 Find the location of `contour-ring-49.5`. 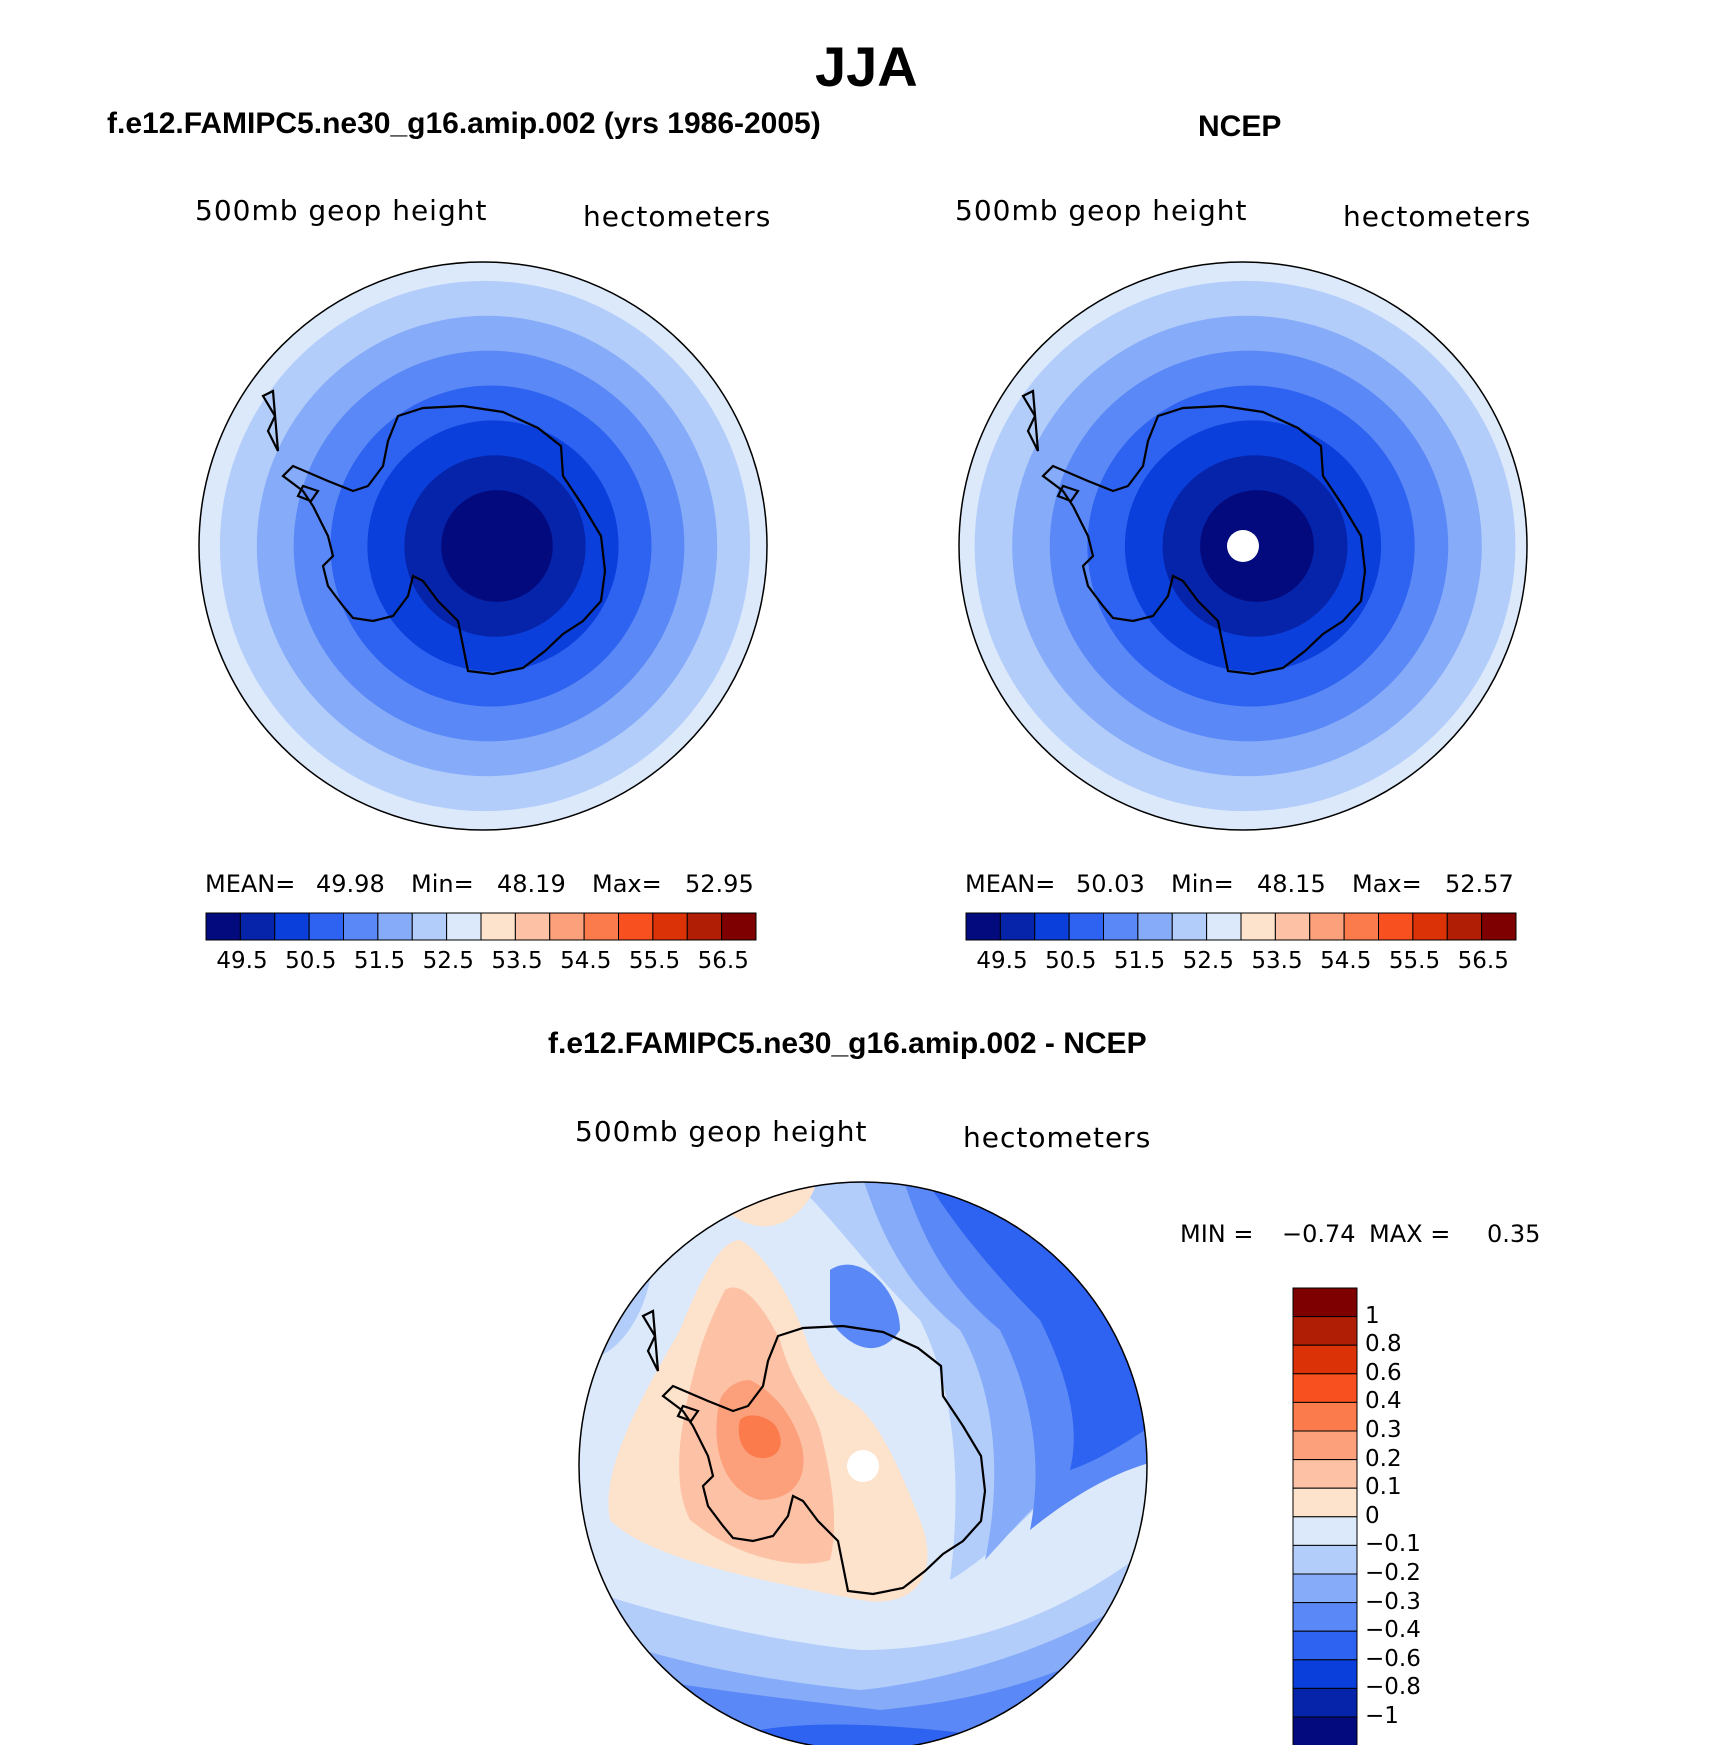

contour-ring-49.5 is located at coordinates (497, 546).